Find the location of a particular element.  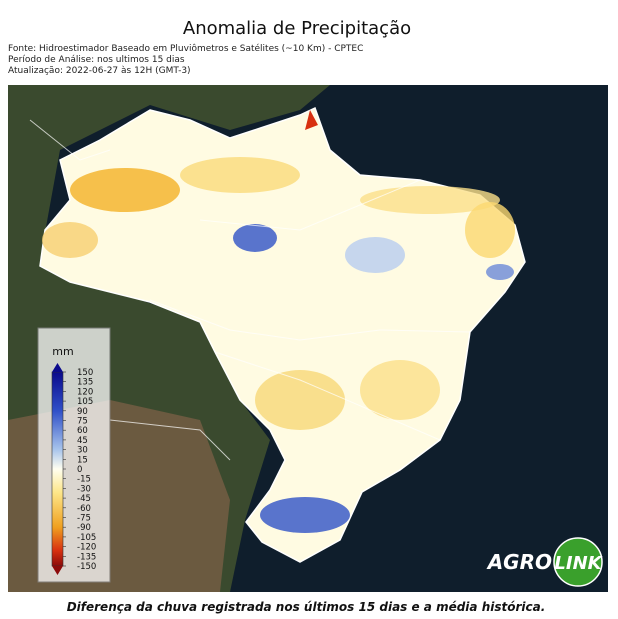

logo: AGRO LINK is located at coordinates (545, 562).